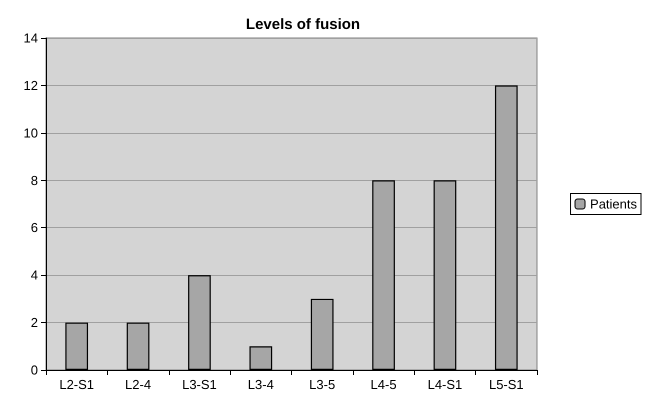  Describe the element at coordinates (383, 384) in the screenshot. I see `x-tick-label: L4-5` at that location.